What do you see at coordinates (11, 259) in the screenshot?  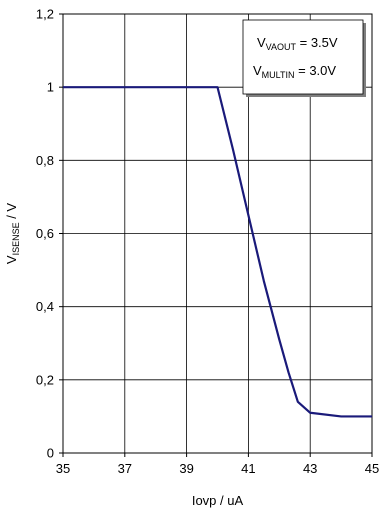 I see `y-axis-label-main: V` at bounding box center [11, 259].